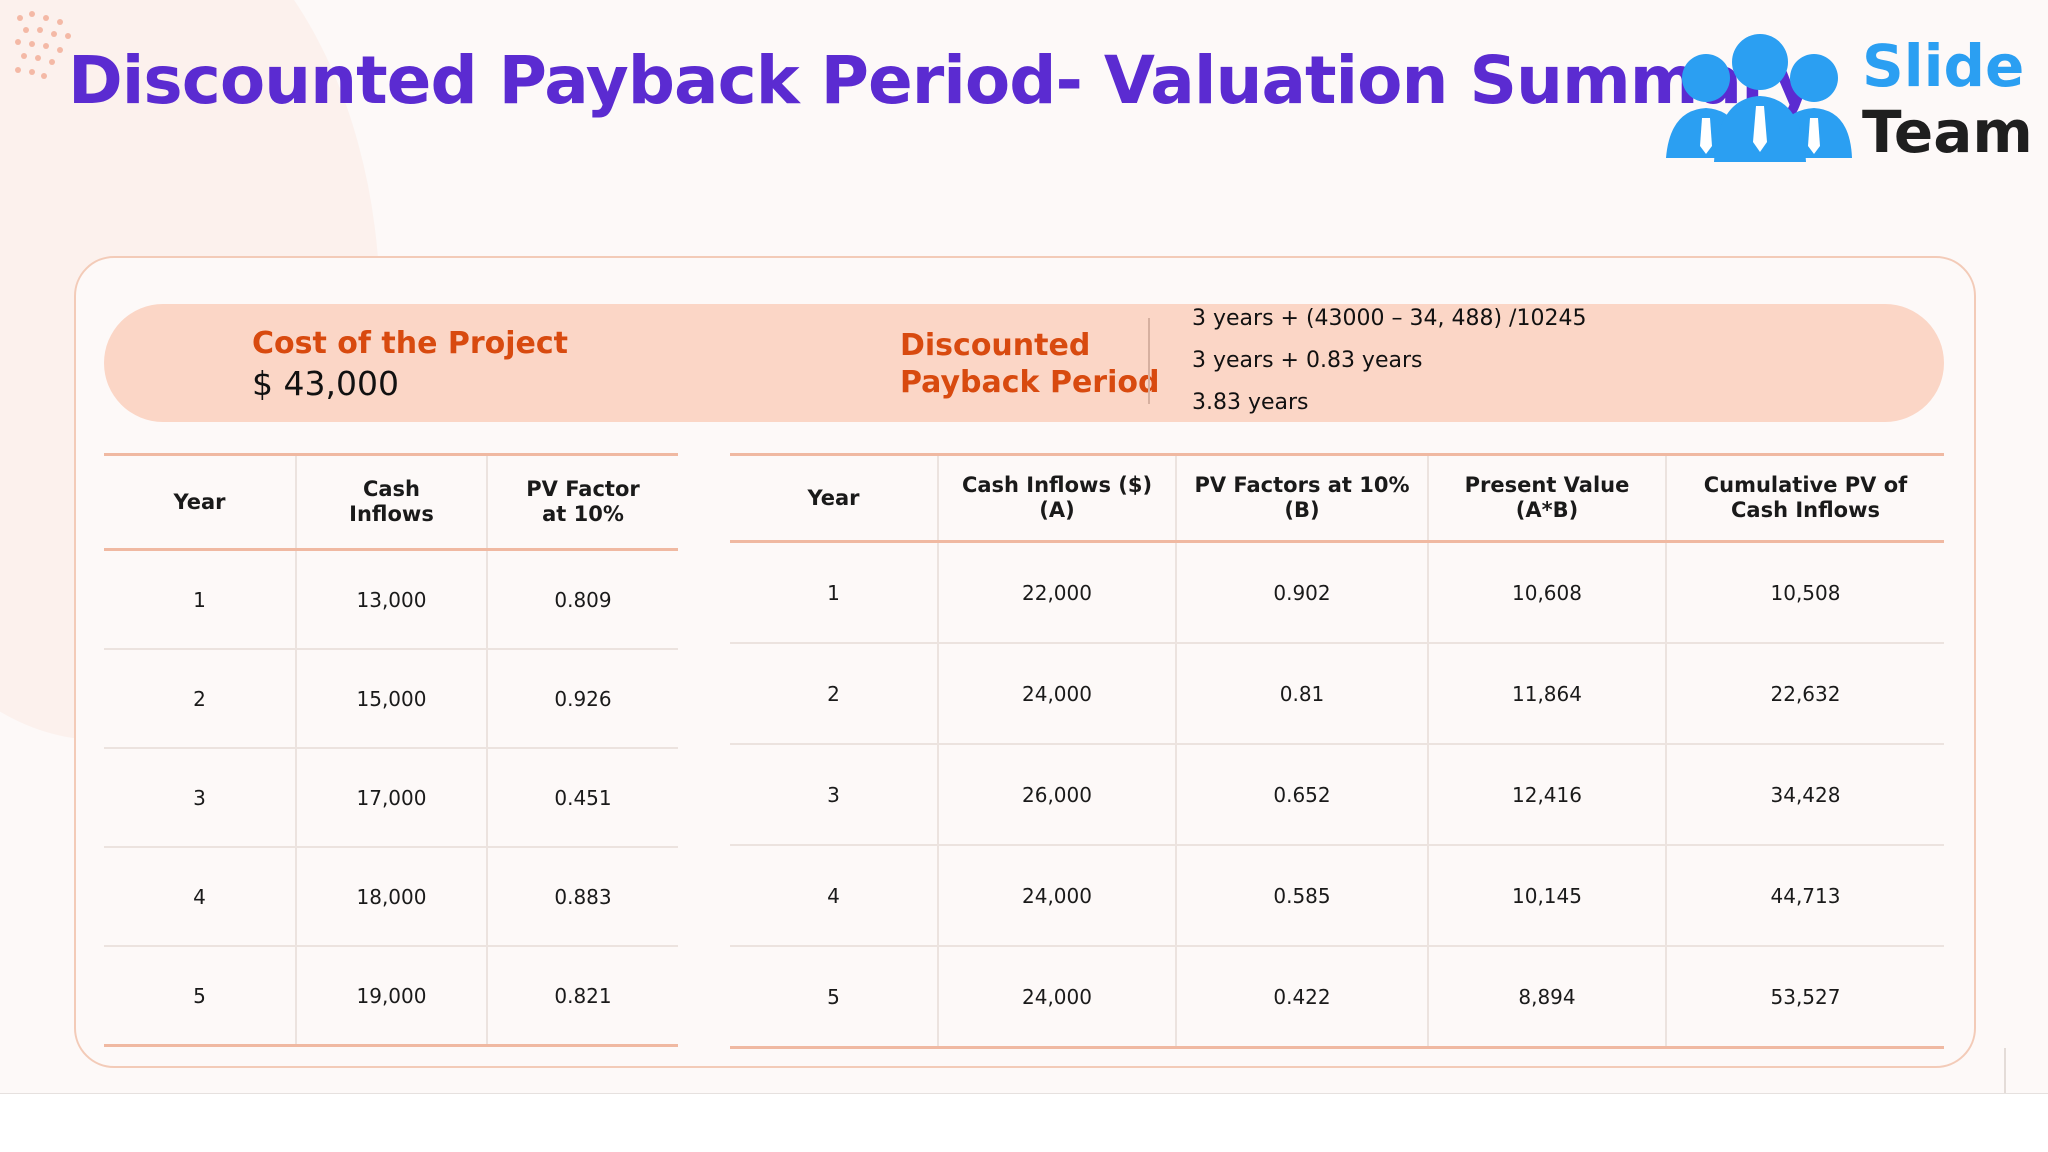  I want to click on cell-cash-inflows: 17,000, so click(392, 798).